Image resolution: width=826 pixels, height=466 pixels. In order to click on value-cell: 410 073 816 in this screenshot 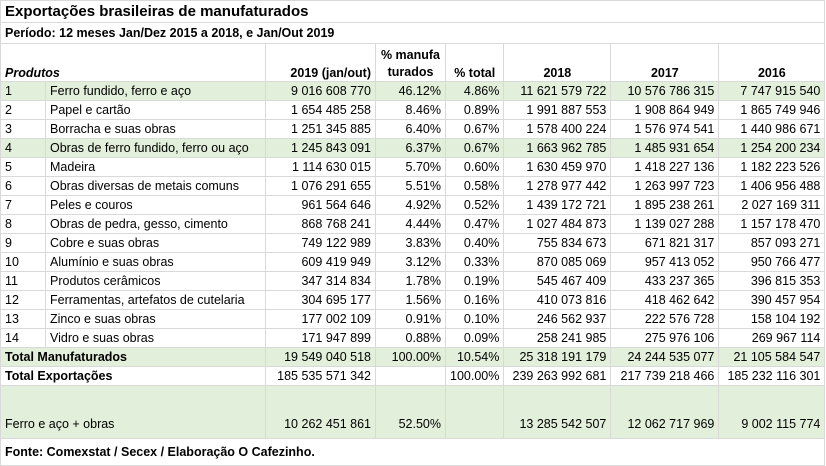, I will do `click(557, 300)`.